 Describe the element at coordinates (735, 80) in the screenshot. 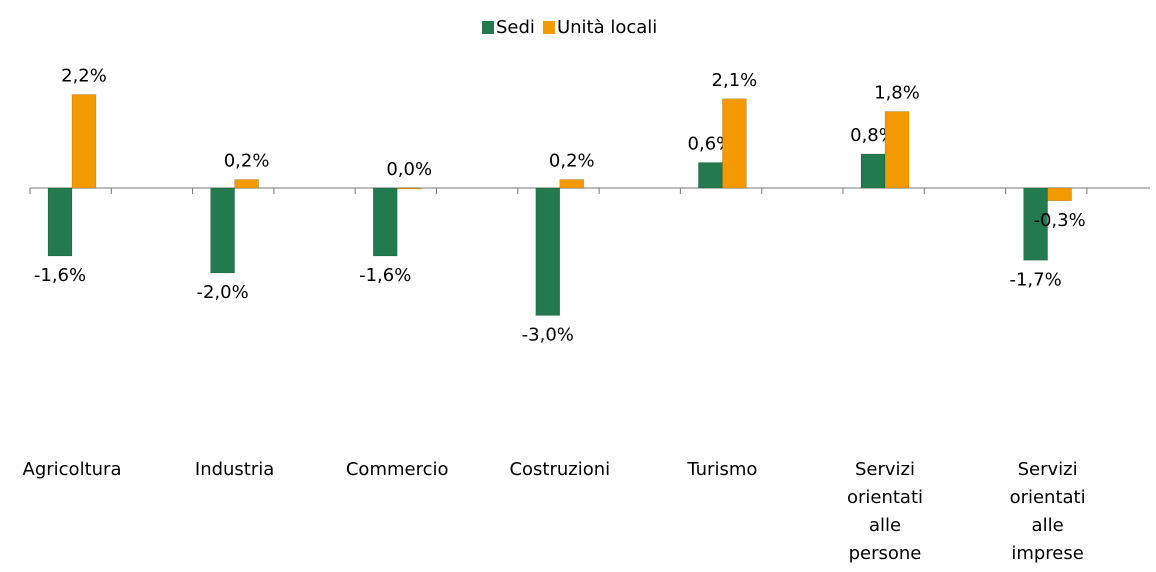

I see `data-label: 2,1%` at that location.